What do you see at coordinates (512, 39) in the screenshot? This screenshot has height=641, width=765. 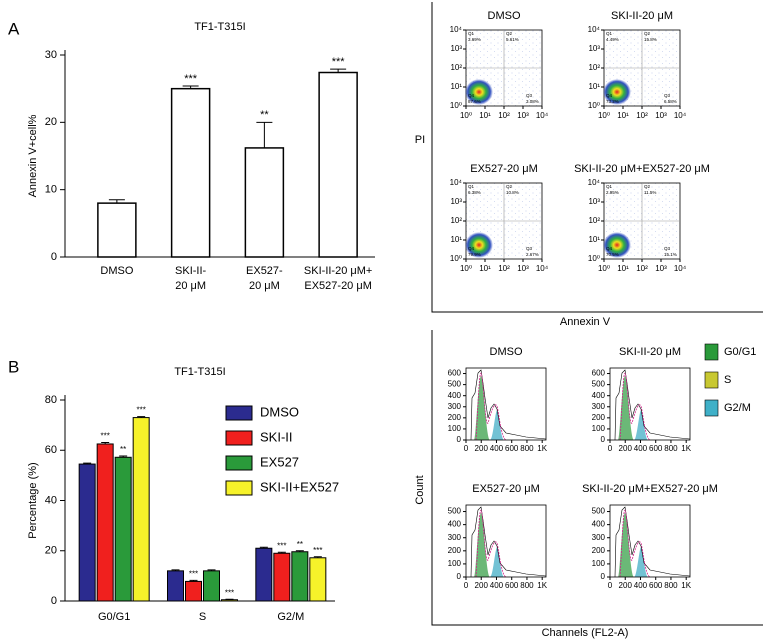 I see `quadrant-percent: 5.61%` at bounding box center [512, 39].